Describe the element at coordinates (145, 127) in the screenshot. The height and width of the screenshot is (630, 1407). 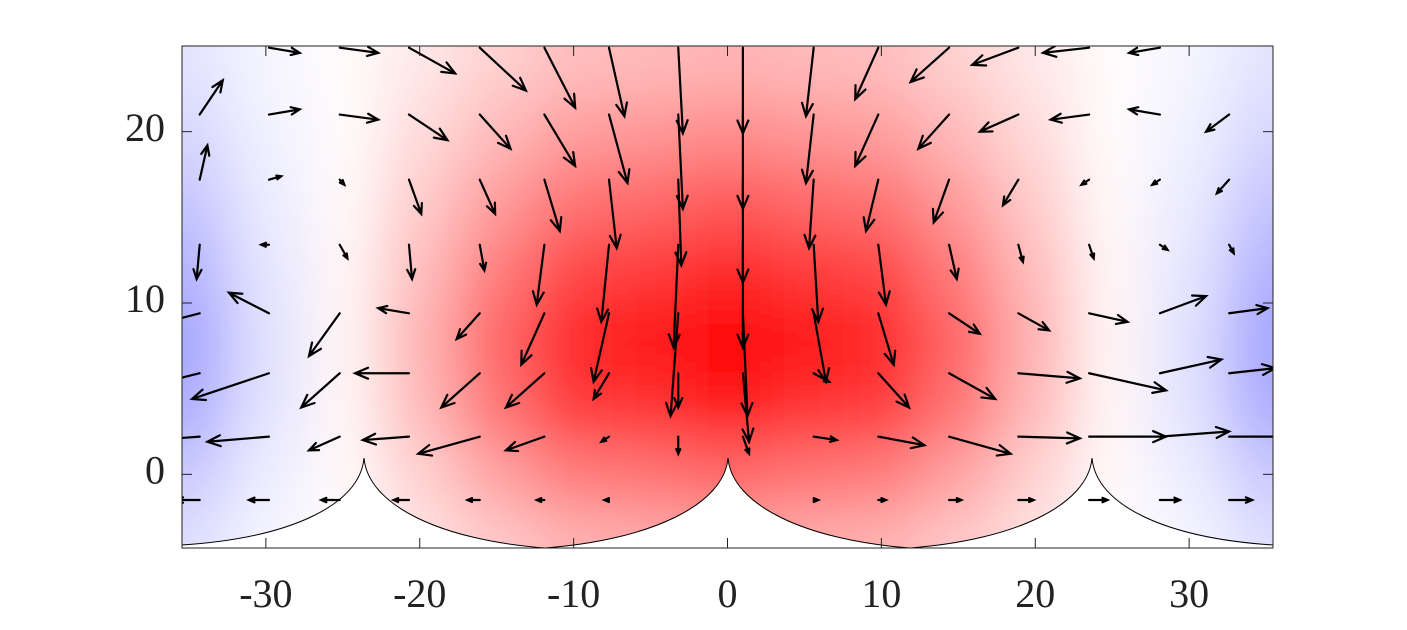
I see `y-tick-label: 20` at that location.